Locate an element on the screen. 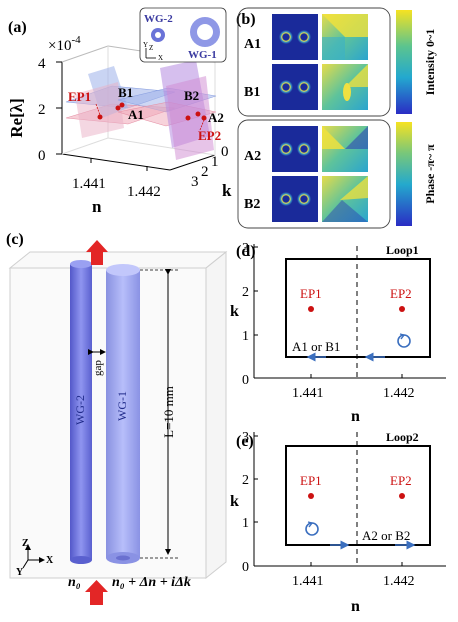  ep1-label: EP1 is located at coordinates (79, 96).